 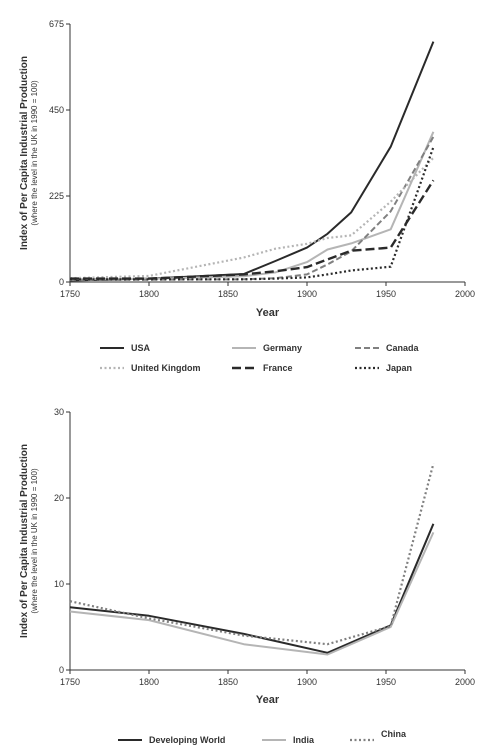 I want to click on series-line-france, so click(x=252, y=229).